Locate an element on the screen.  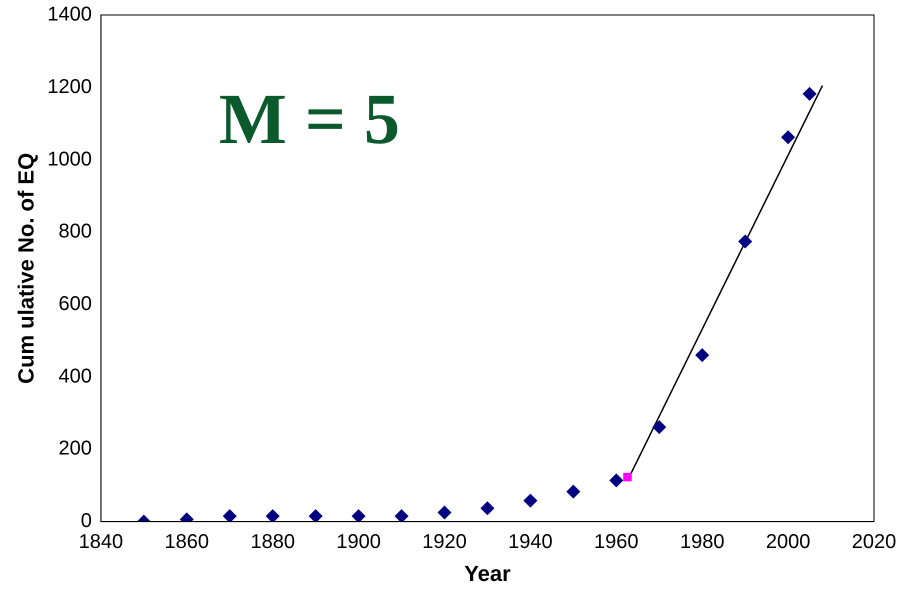
y-tick-label: 0 is located at coordinates (86, 521).